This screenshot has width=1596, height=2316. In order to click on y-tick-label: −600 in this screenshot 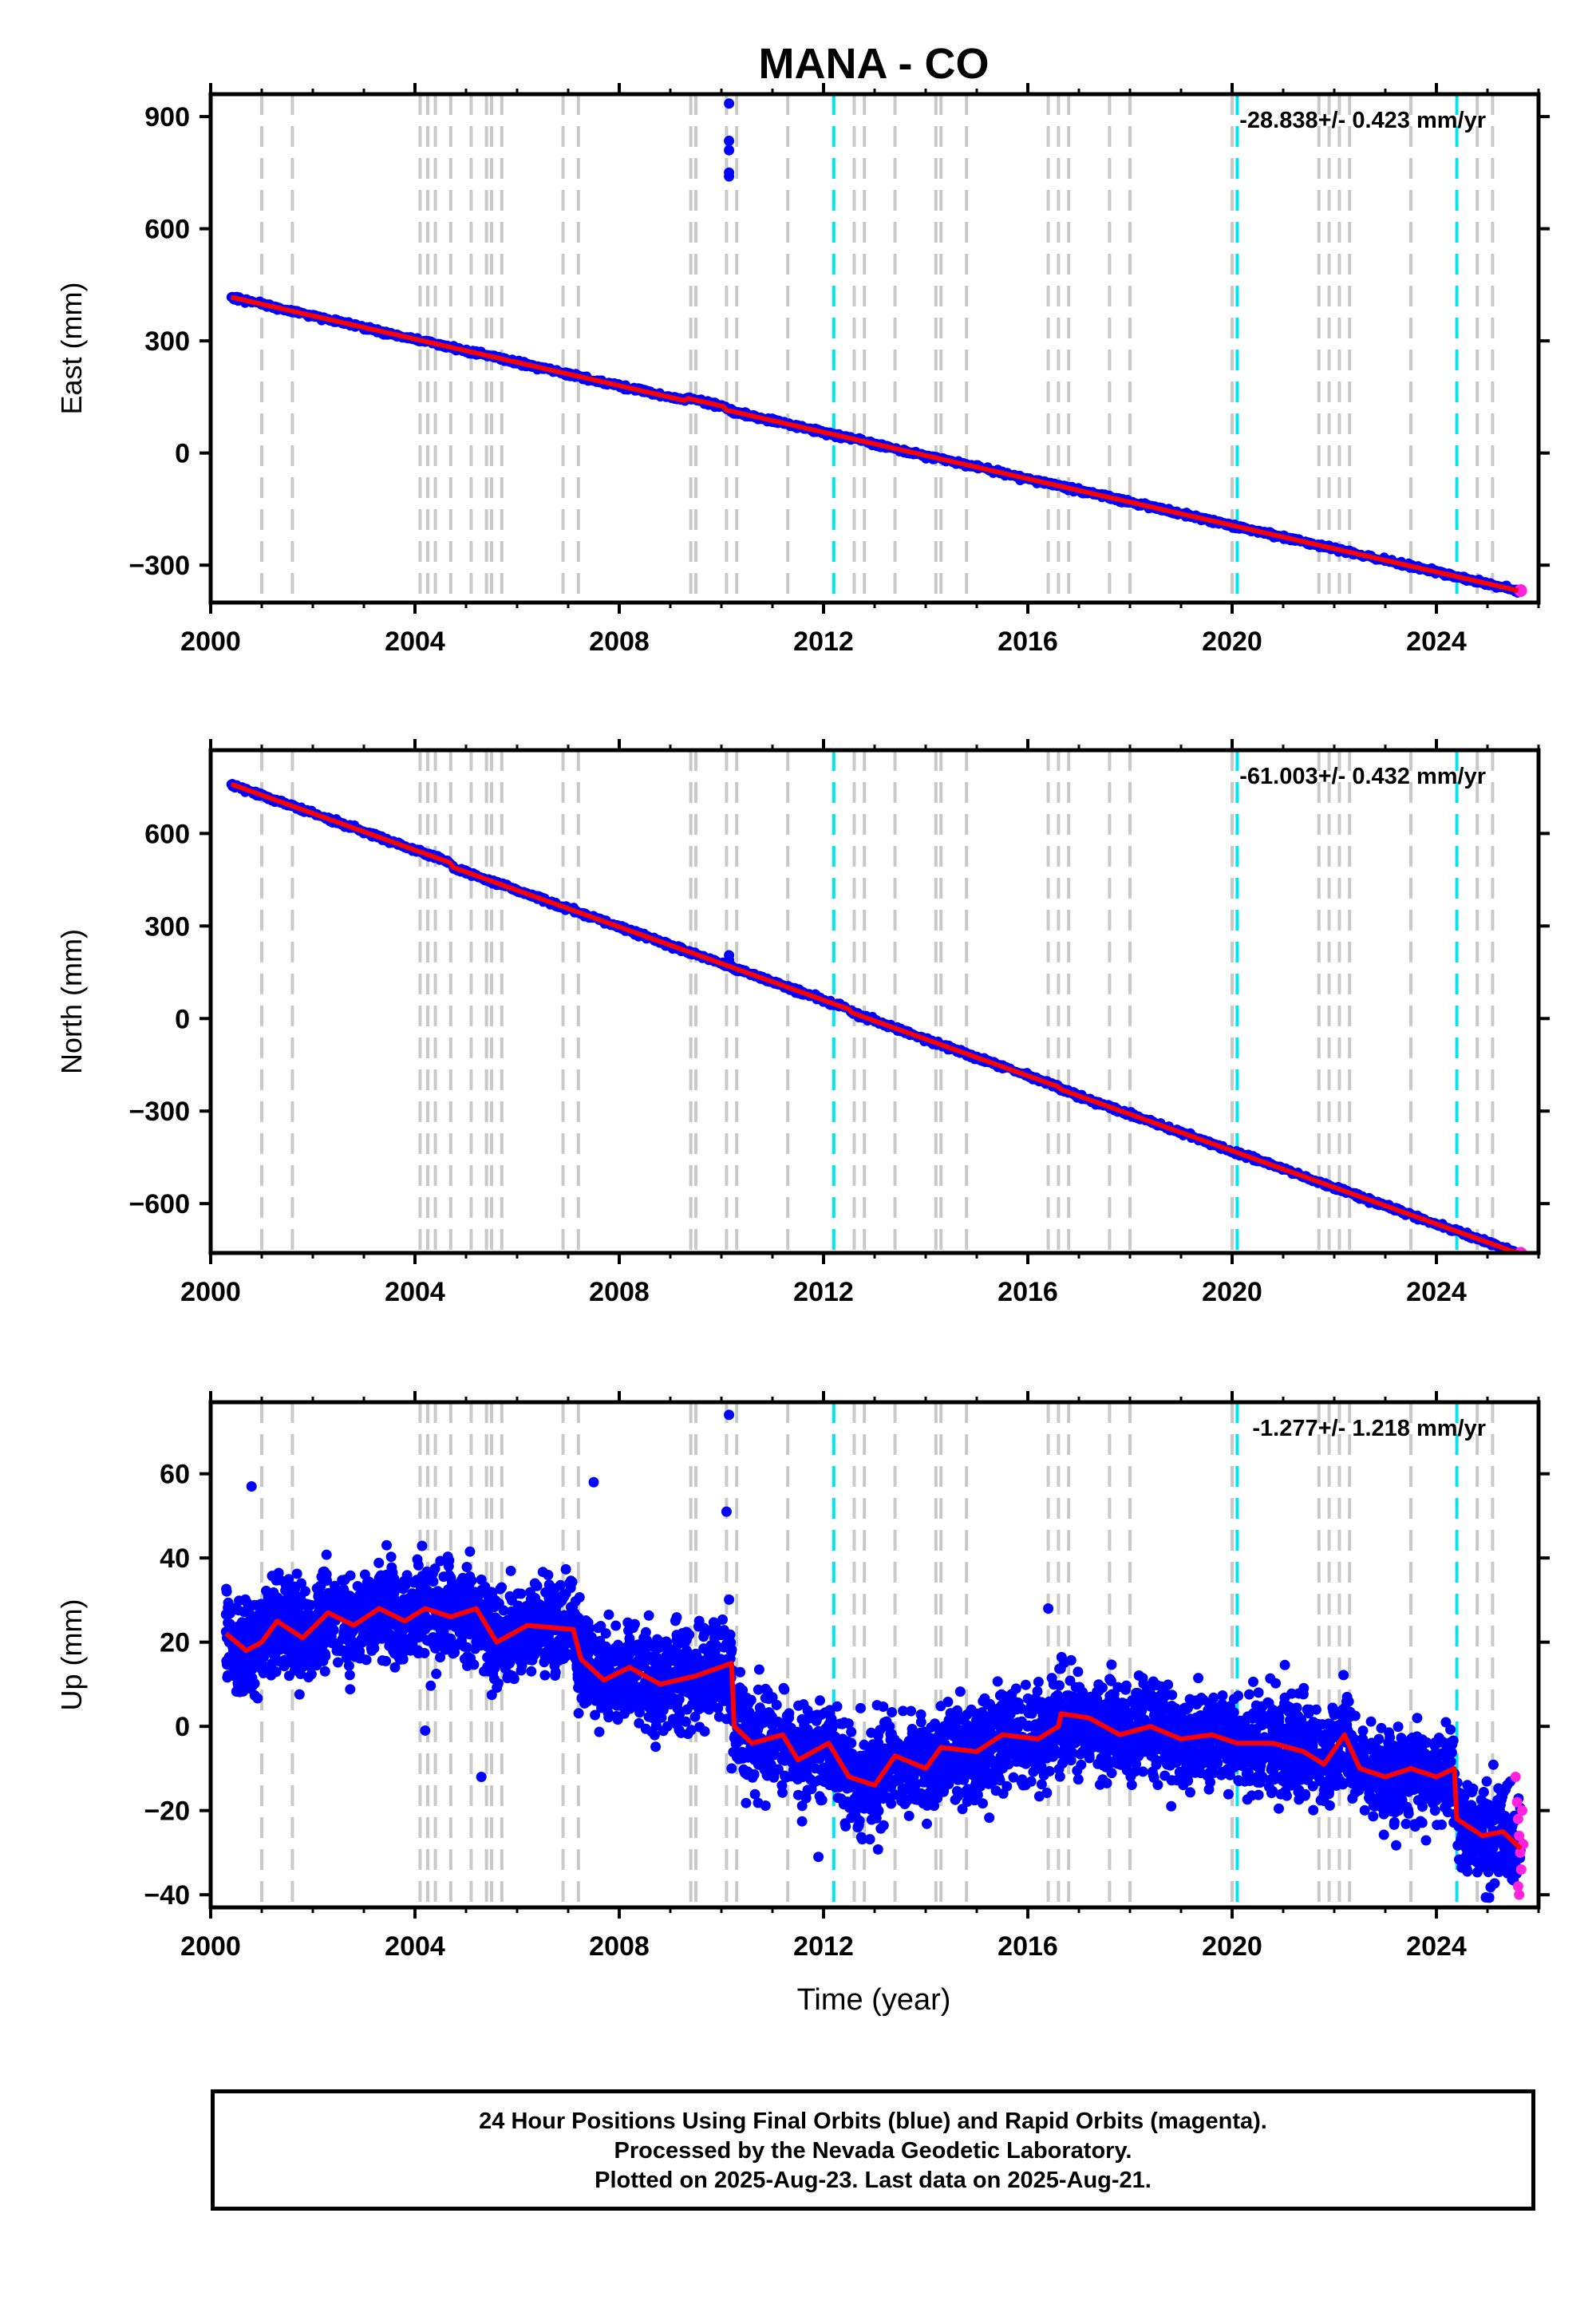, I will do `click(159, 1204)`.